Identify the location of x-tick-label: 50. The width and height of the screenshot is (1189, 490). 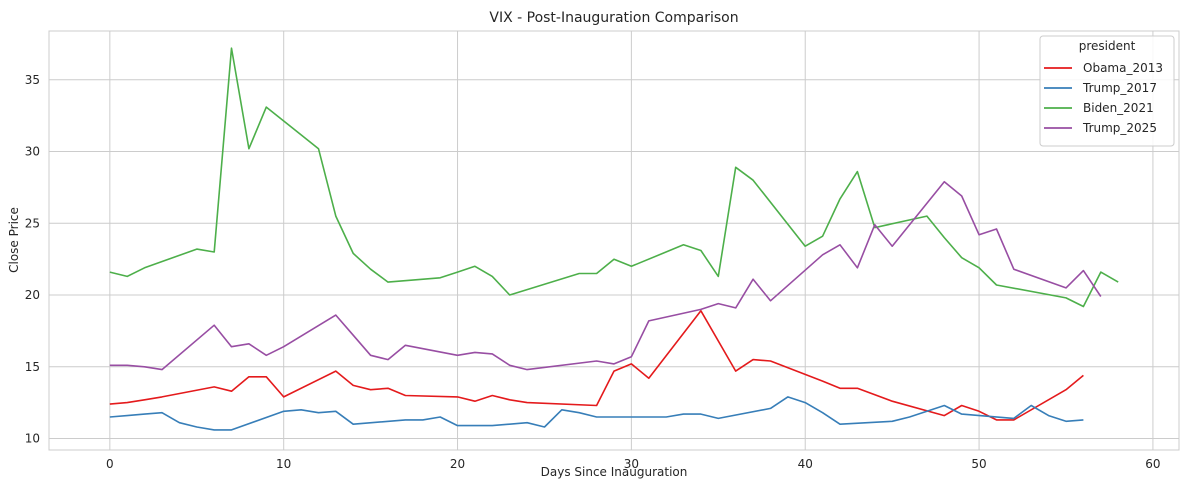
(978, 464).